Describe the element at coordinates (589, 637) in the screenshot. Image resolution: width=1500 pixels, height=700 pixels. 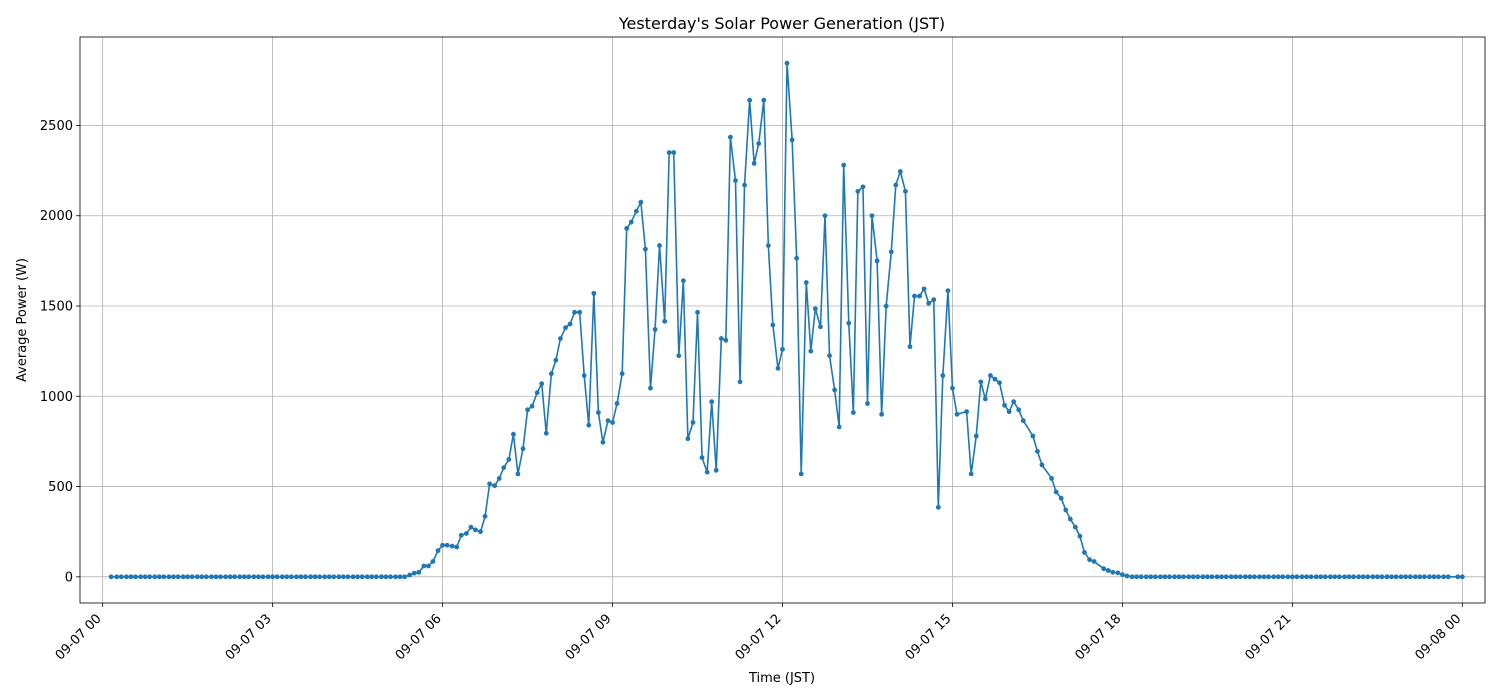
I see `x-tick-label: 09-07 09` at that location.